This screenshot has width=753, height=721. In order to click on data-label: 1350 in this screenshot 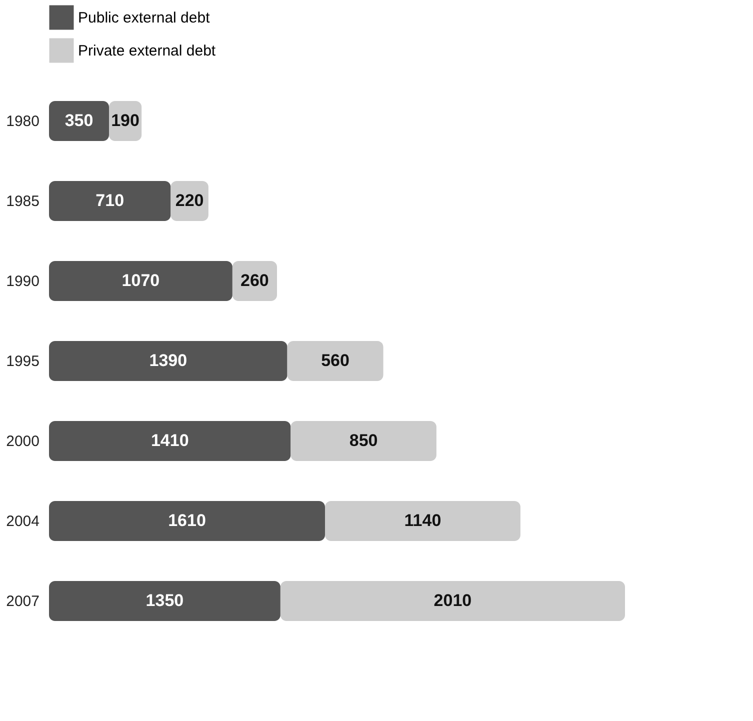, I will do `click(165, 600)`.